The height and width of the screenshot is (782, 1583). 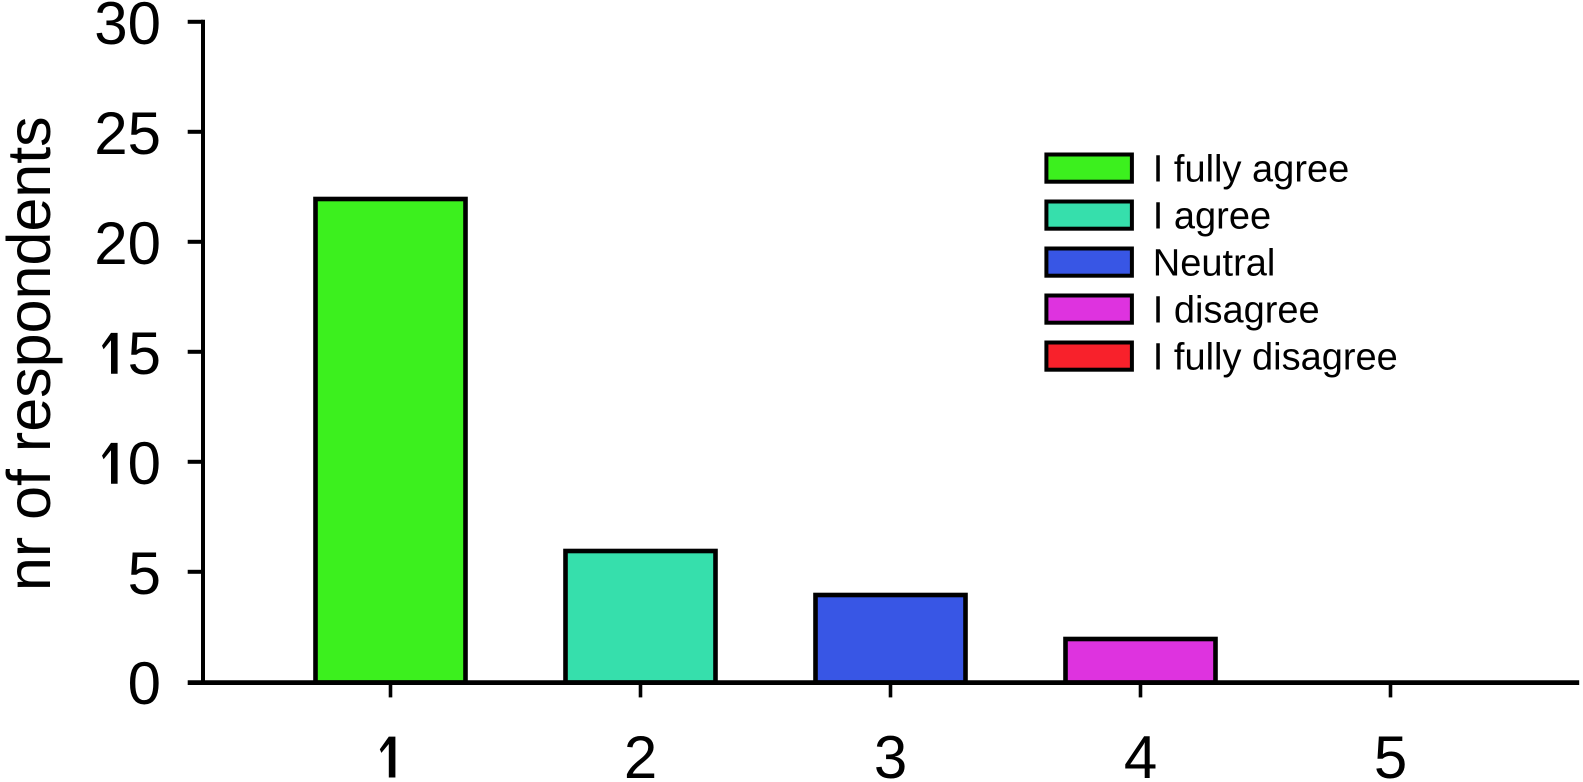 I want to click on svg-text: Neutral, so click(x=1214, y=264).